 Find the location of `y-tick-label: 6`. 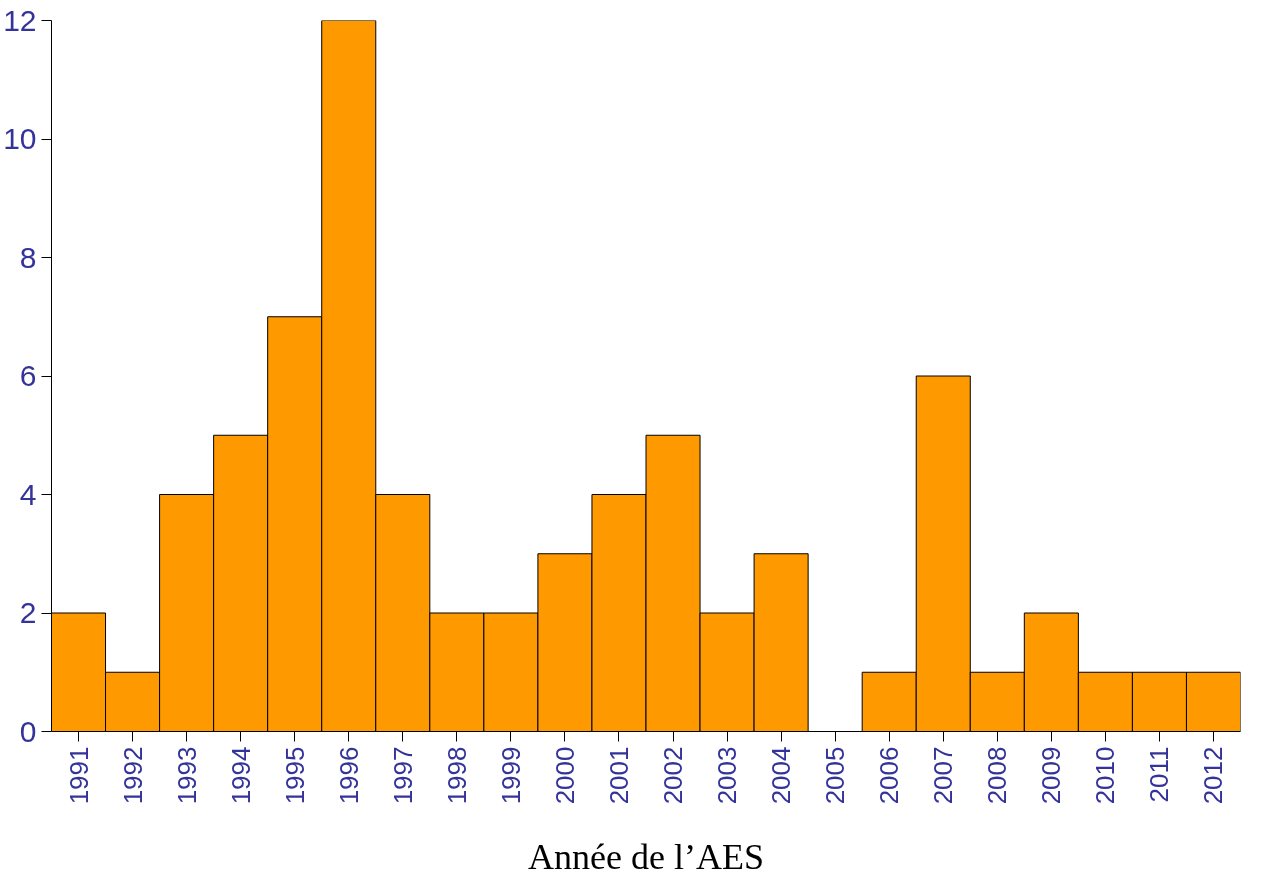

y-tick-label: 6 is located at coordinates (28, 375).